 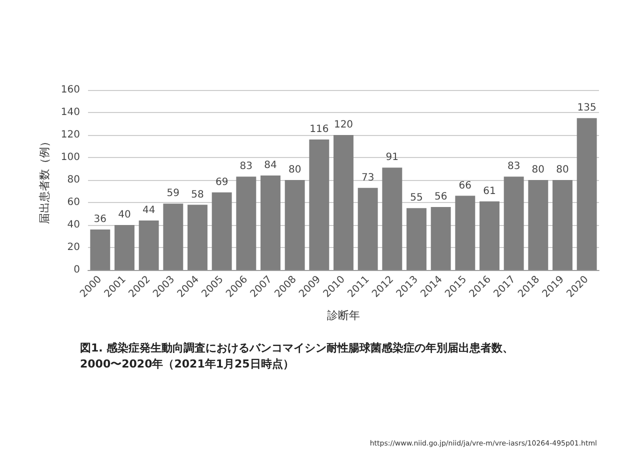 What do you see at coordinates (70, 112) in the screenshot?
I see `y-tick-label: 140` at bounding box center [70, 112].